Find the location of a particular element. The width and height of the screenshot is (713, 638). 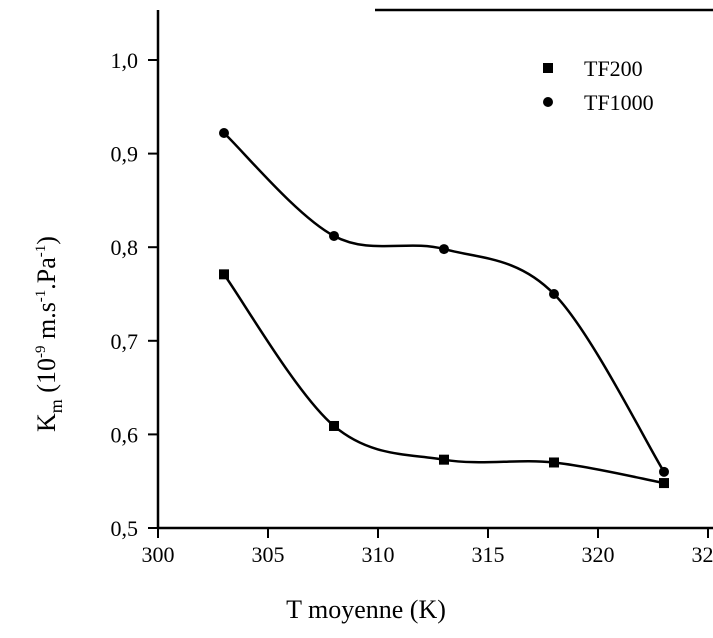

legend: TF200 TF1000 is located at coordinates (598, 85).